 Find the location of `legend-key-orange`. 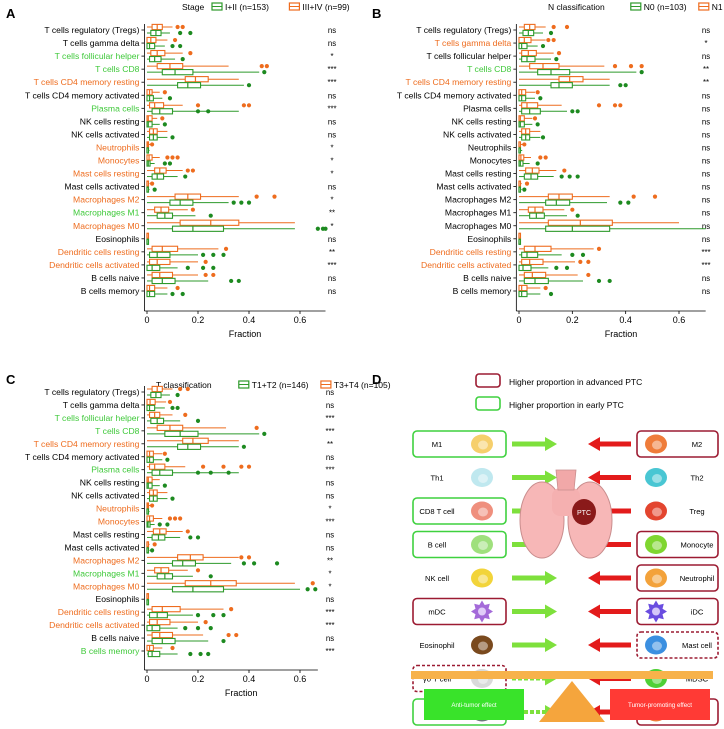

legend-key-orange is located at coordinates (294, 6).